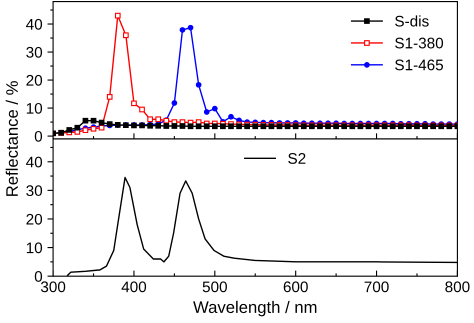 Image resolution: width=474 pixels, height=323 pixels. I want to click on x-tick-label: 400, so click(134, 286).